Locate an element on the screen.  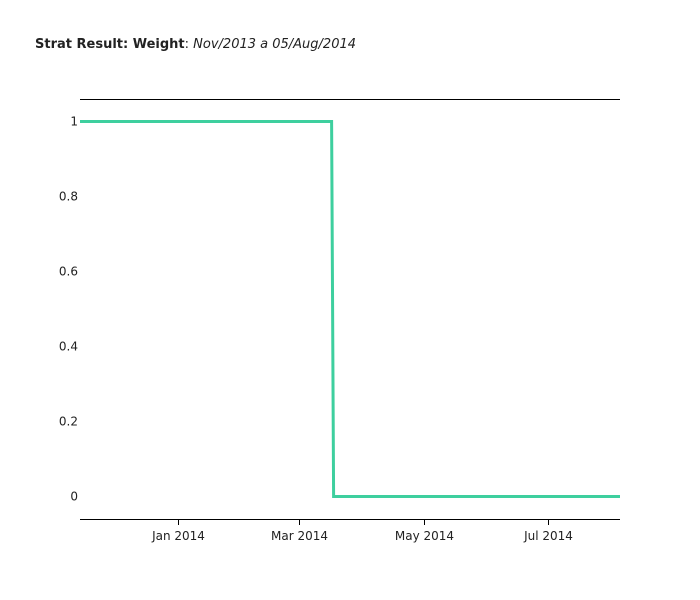
y-tick-label: 1 is located at coordinates (74, 122).